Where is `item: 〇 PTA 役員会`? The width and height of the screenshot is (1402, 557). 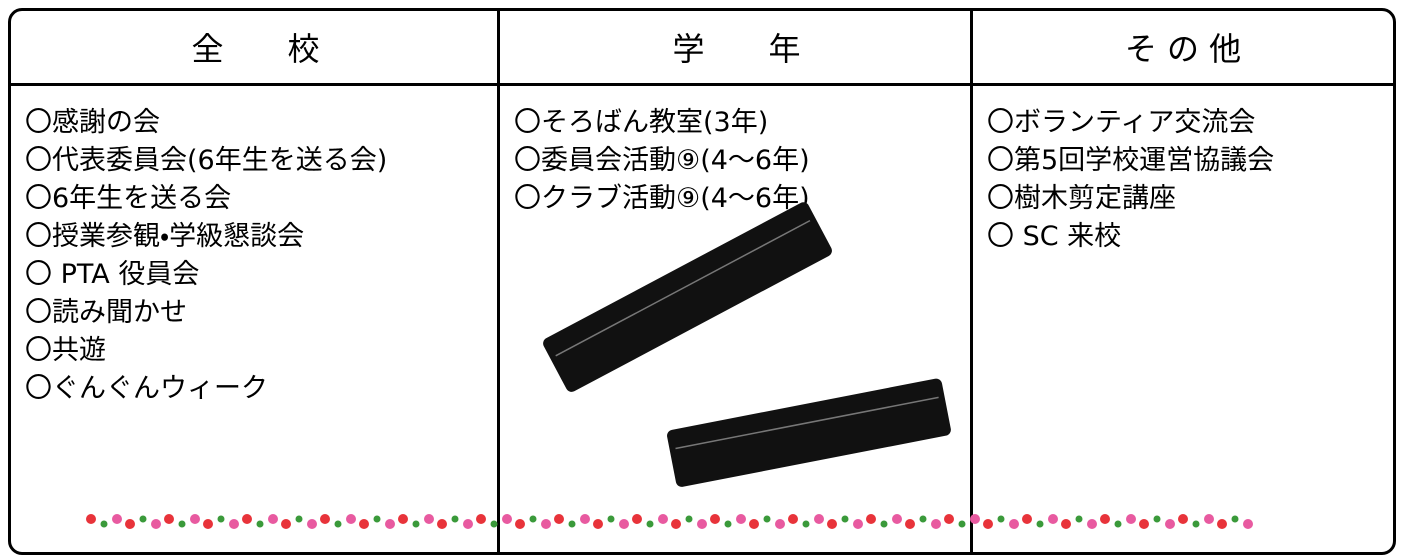 item: 〇 PTA 役員会 is located at coordinates (112, 274).